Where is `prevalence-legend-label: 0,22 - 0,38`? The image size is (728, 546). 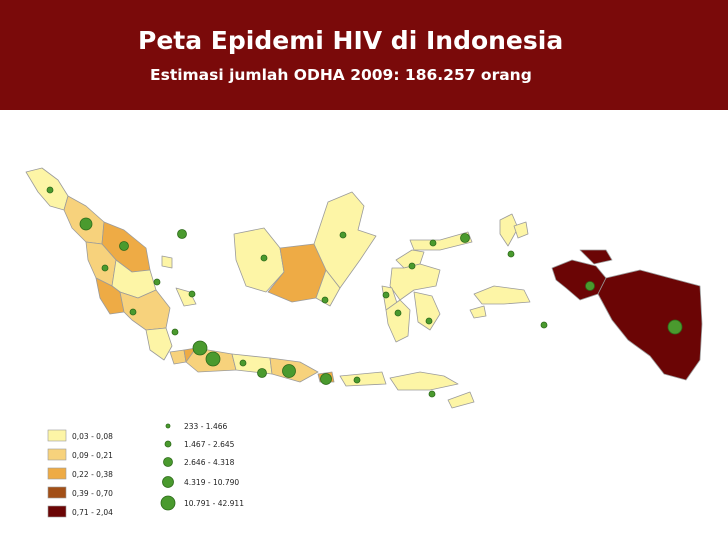 prevalence-legend-label: 0,22 - 0,38 is located at coordinates (92, 474).